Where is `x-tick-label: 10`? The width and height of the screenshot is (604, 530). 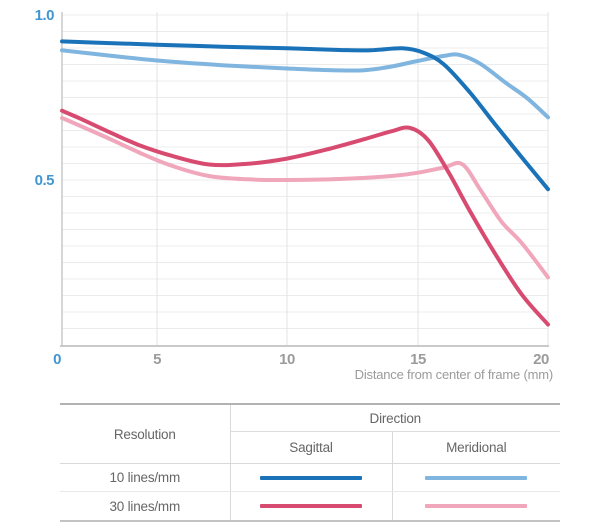 x-tick-label: 10 is located at coordinates (287, 359).